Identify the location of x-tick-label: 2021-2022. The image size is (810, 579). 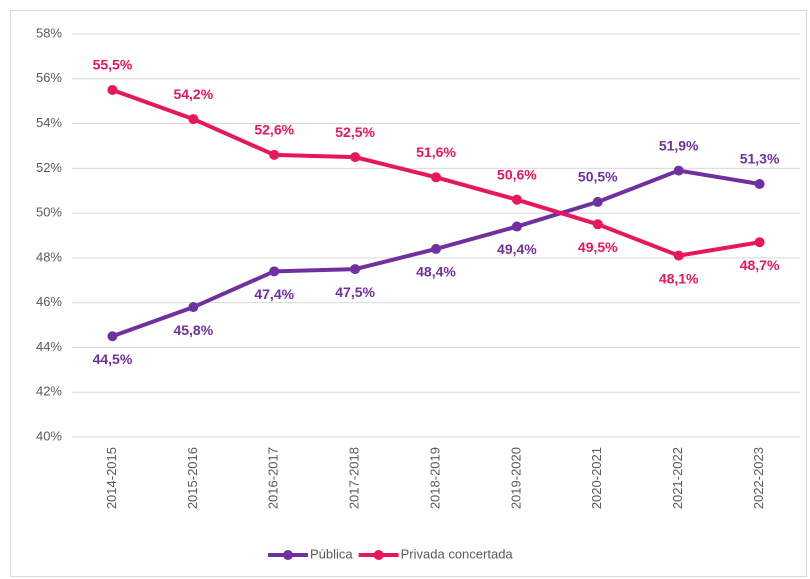
(677, 478).